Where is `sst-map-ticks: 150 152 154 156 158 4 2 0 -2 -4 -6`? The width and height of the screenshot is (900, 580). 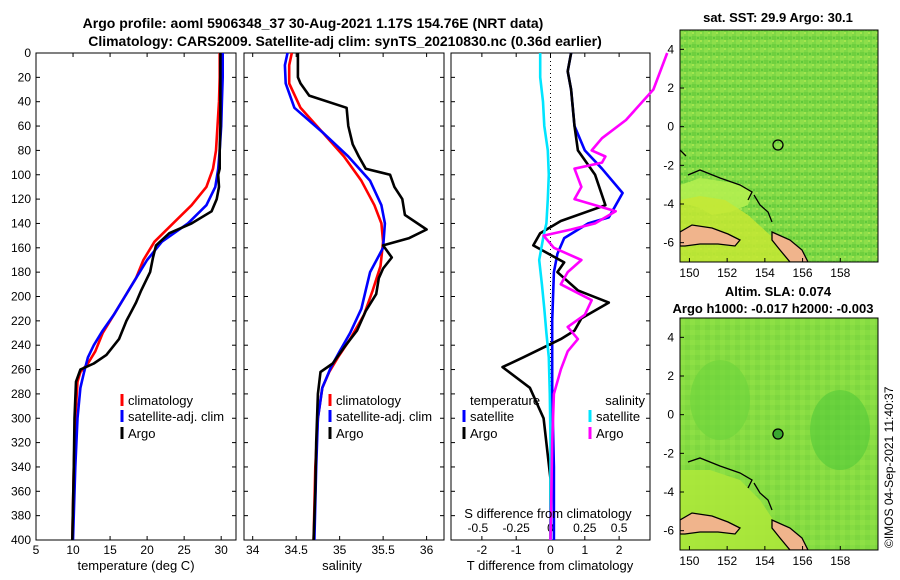
sst-map-ticks: 150 152 154 156 158 4 2 0 -2 -4 -6 is located at coordinates (756, 161).